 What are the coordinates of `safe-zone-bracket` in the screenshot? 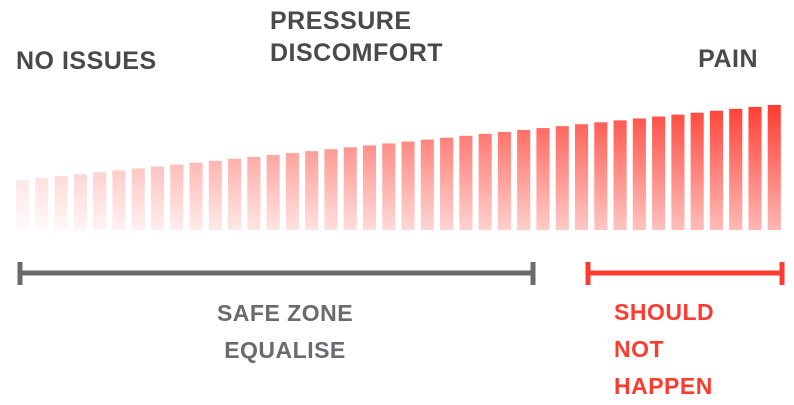 It's located at (276, 273).